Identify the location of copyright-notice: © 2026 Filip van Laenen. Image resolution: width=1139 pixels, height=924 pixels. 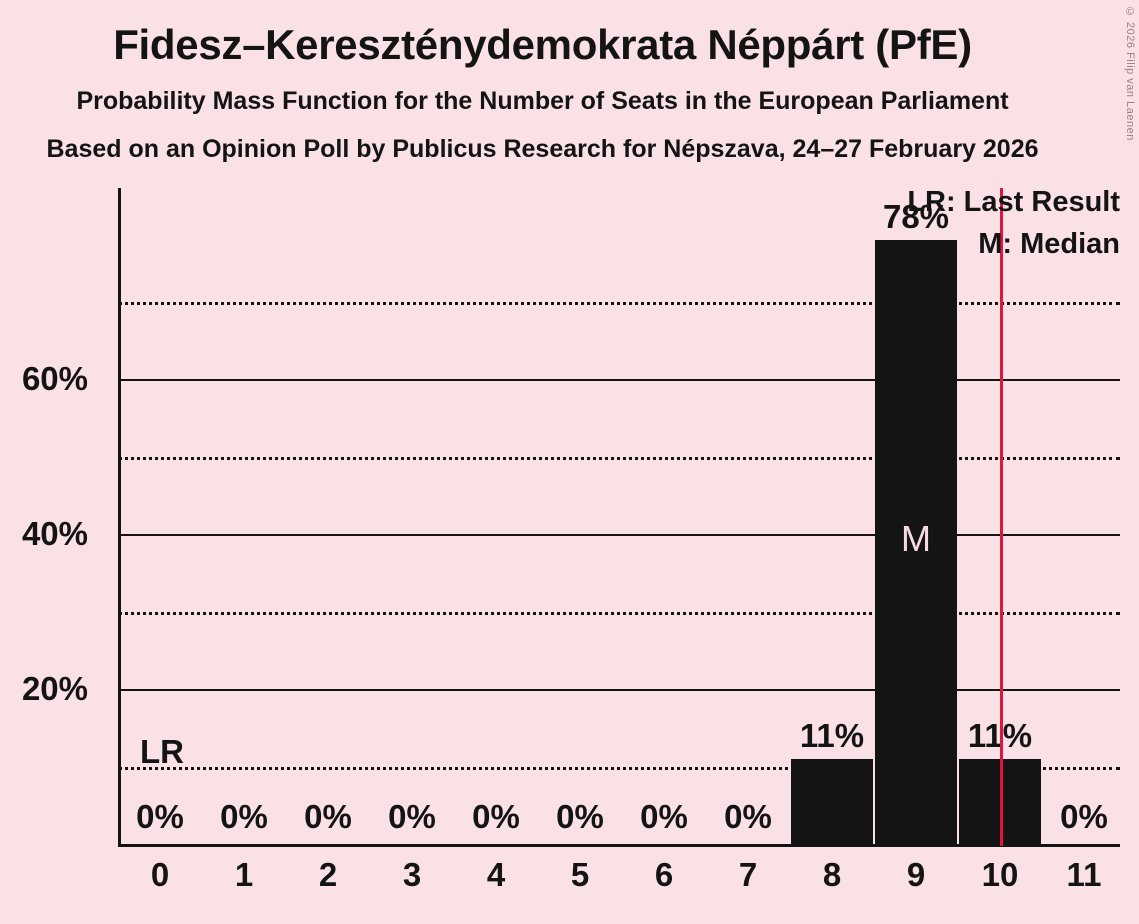
(1130, 73).